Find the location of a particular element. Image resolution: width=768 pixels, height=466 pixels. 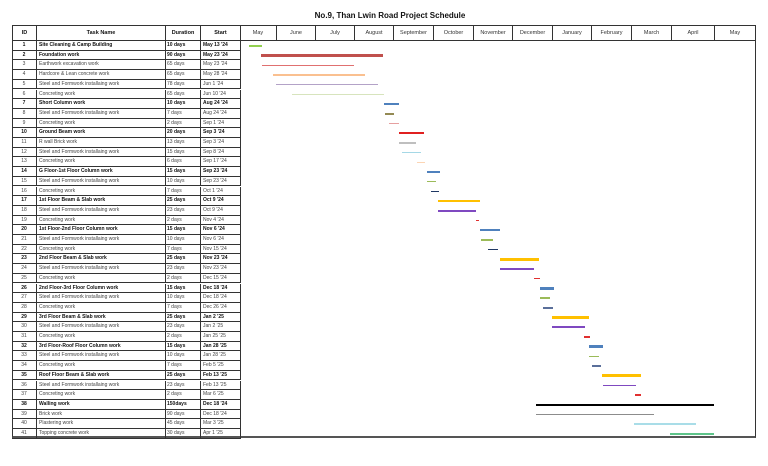

task-duration: 90 days is located at coordinates (183, 55).